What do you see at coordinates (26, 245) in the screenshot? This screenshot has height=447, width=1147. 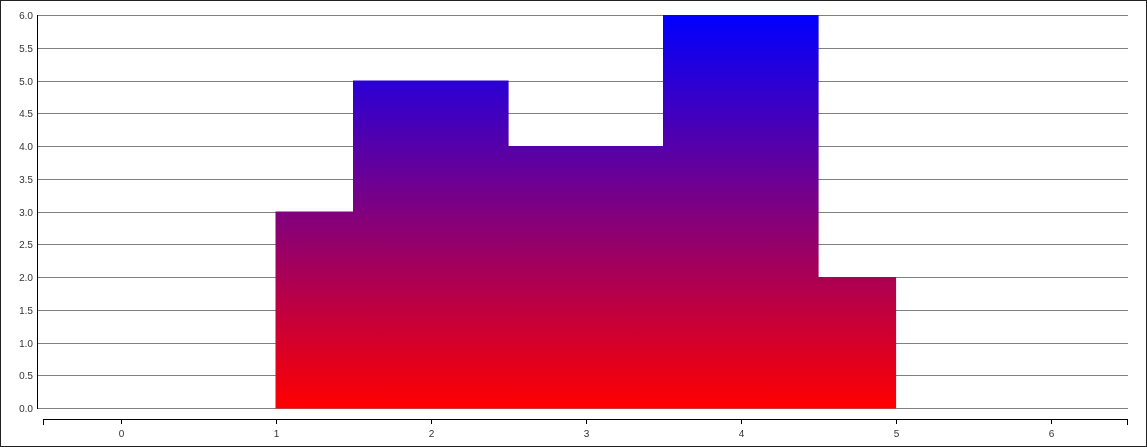 I see `y-tick-label: 2.5` at bounding box center [26, 245].